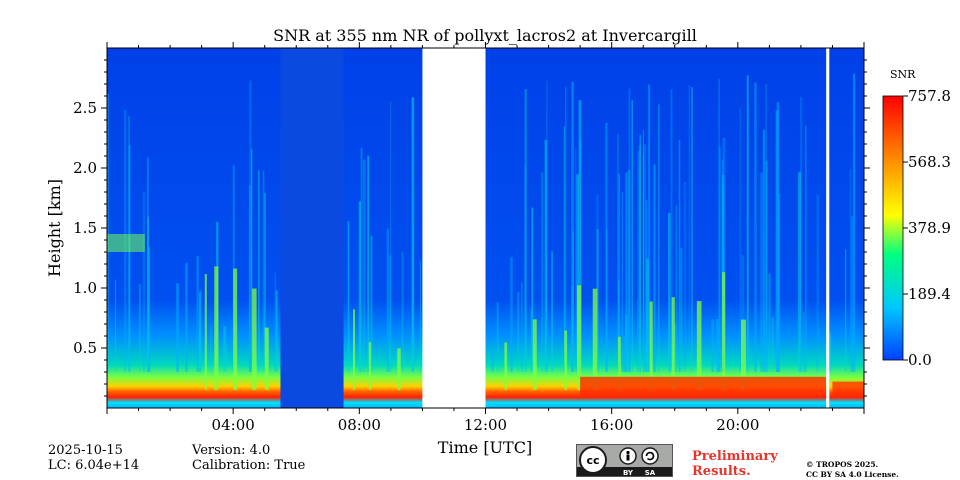  What do you see at coordinates (485, 447) in the screenshot?
I see `x-axis-label: Time [UTC]` at bounding box center [485, 447].